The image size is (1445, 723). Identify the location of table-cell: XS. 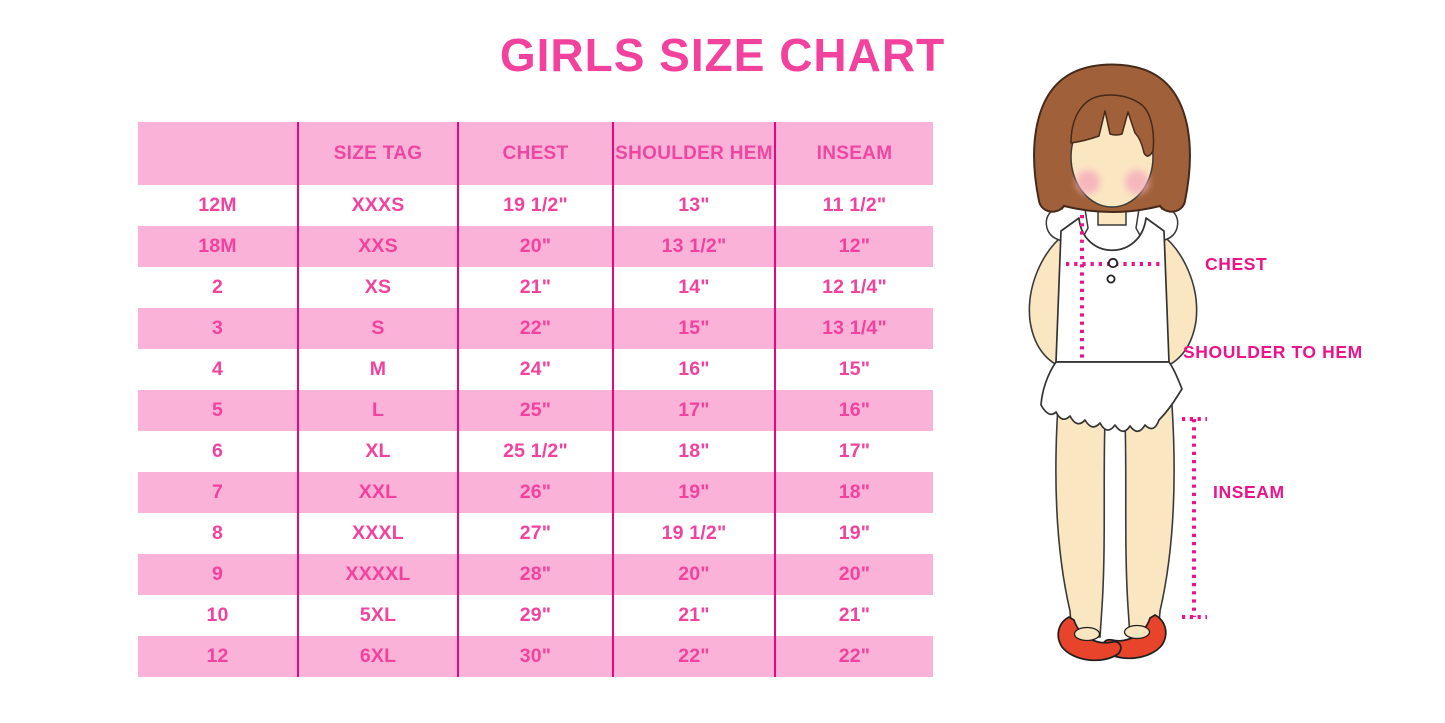
(378, 287).